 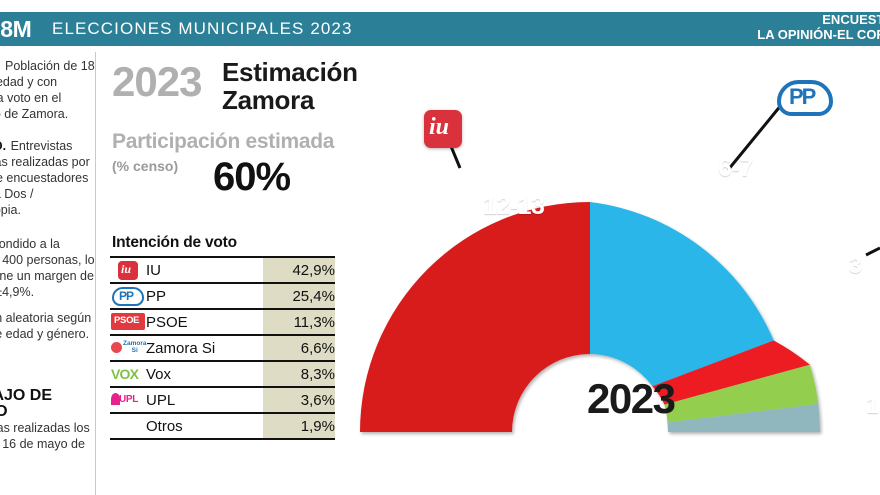 What do you see at coordinates (851, 19) in the screenshot?
I see `header-source-line1: ENCUESTA DE` at bounding box center [851, 19].